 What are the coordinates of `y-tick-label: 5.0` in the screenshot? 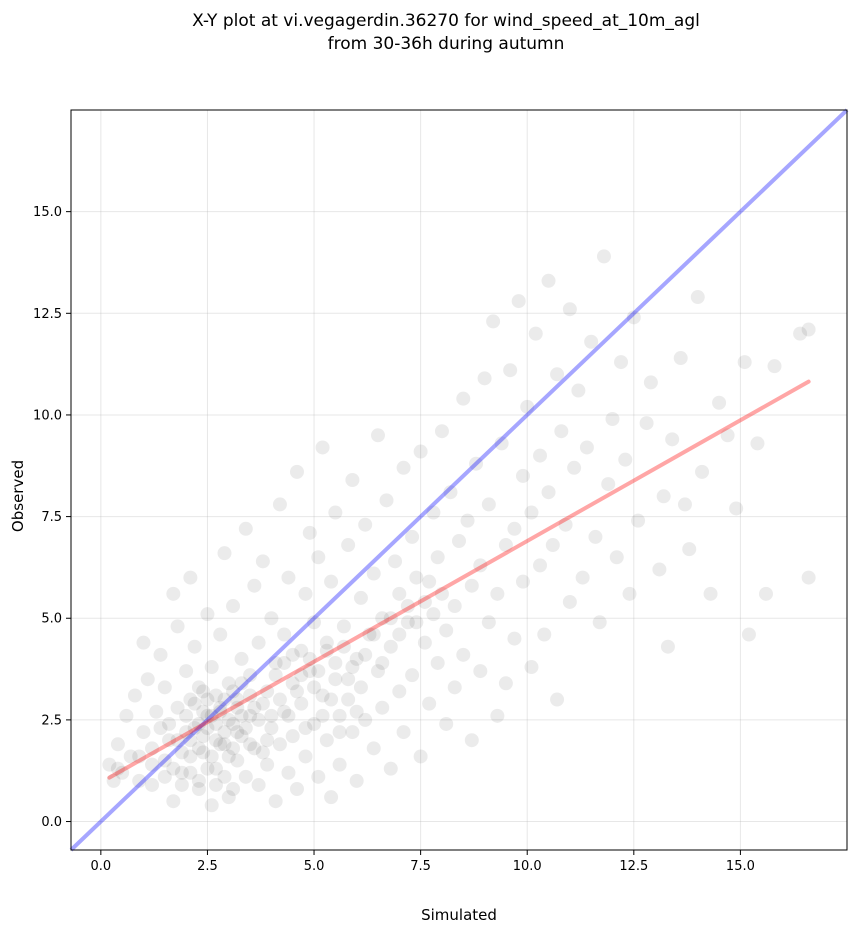 It's located at (51, 619).